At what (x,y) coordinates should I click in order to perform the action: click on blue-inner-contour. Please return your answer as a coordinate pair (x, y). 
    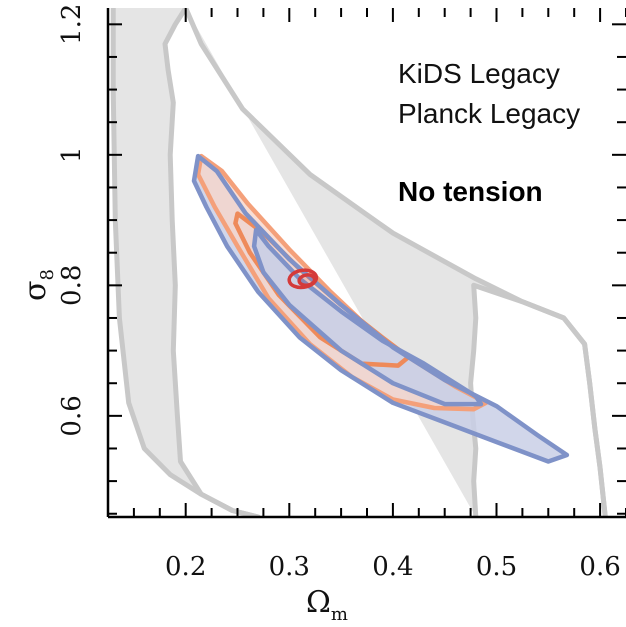
    Looking at the image, I should click on (367, 317).